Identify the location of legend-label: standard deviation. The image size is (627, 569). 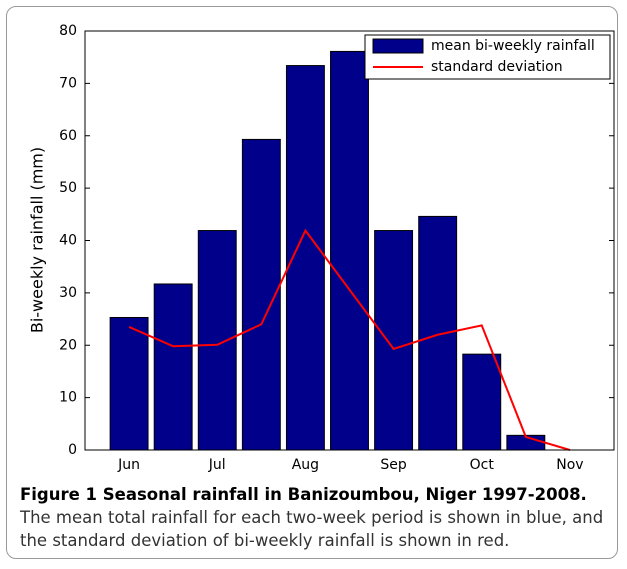
(497, 67).